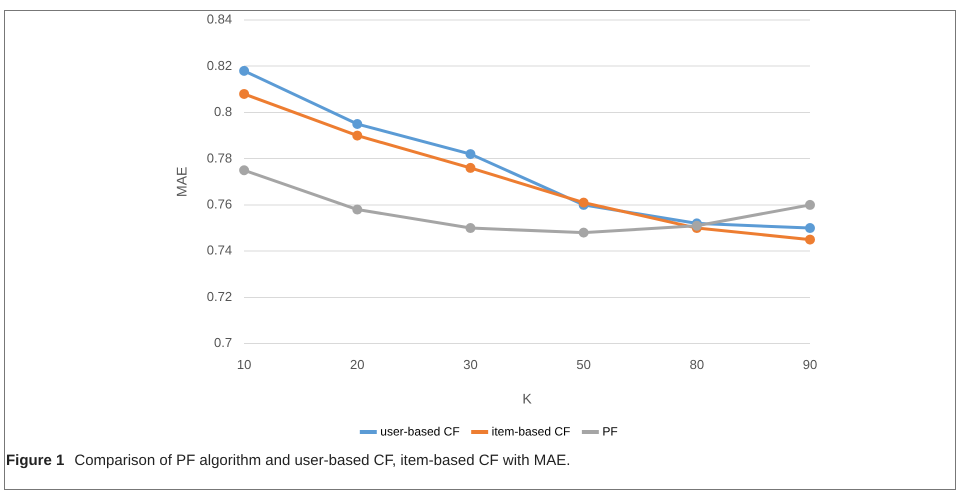 The image size is (960, 492). Describe the element at coordinates (322, 460) in the screenshot. I see `text: Comparison of PF algorithm and user-based CF, item-based CF with MAE.` at that location.